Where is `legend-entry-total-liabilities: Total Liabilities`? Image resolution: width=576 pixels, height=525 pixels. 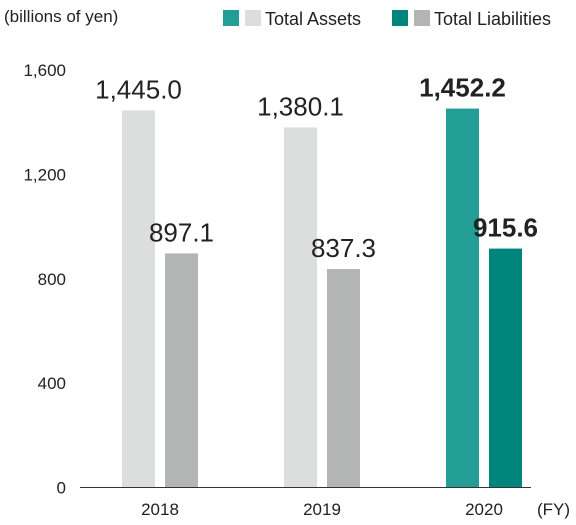
legend-entry-total-liabilities: Total Liabilities is located at coordinates (471, 19).